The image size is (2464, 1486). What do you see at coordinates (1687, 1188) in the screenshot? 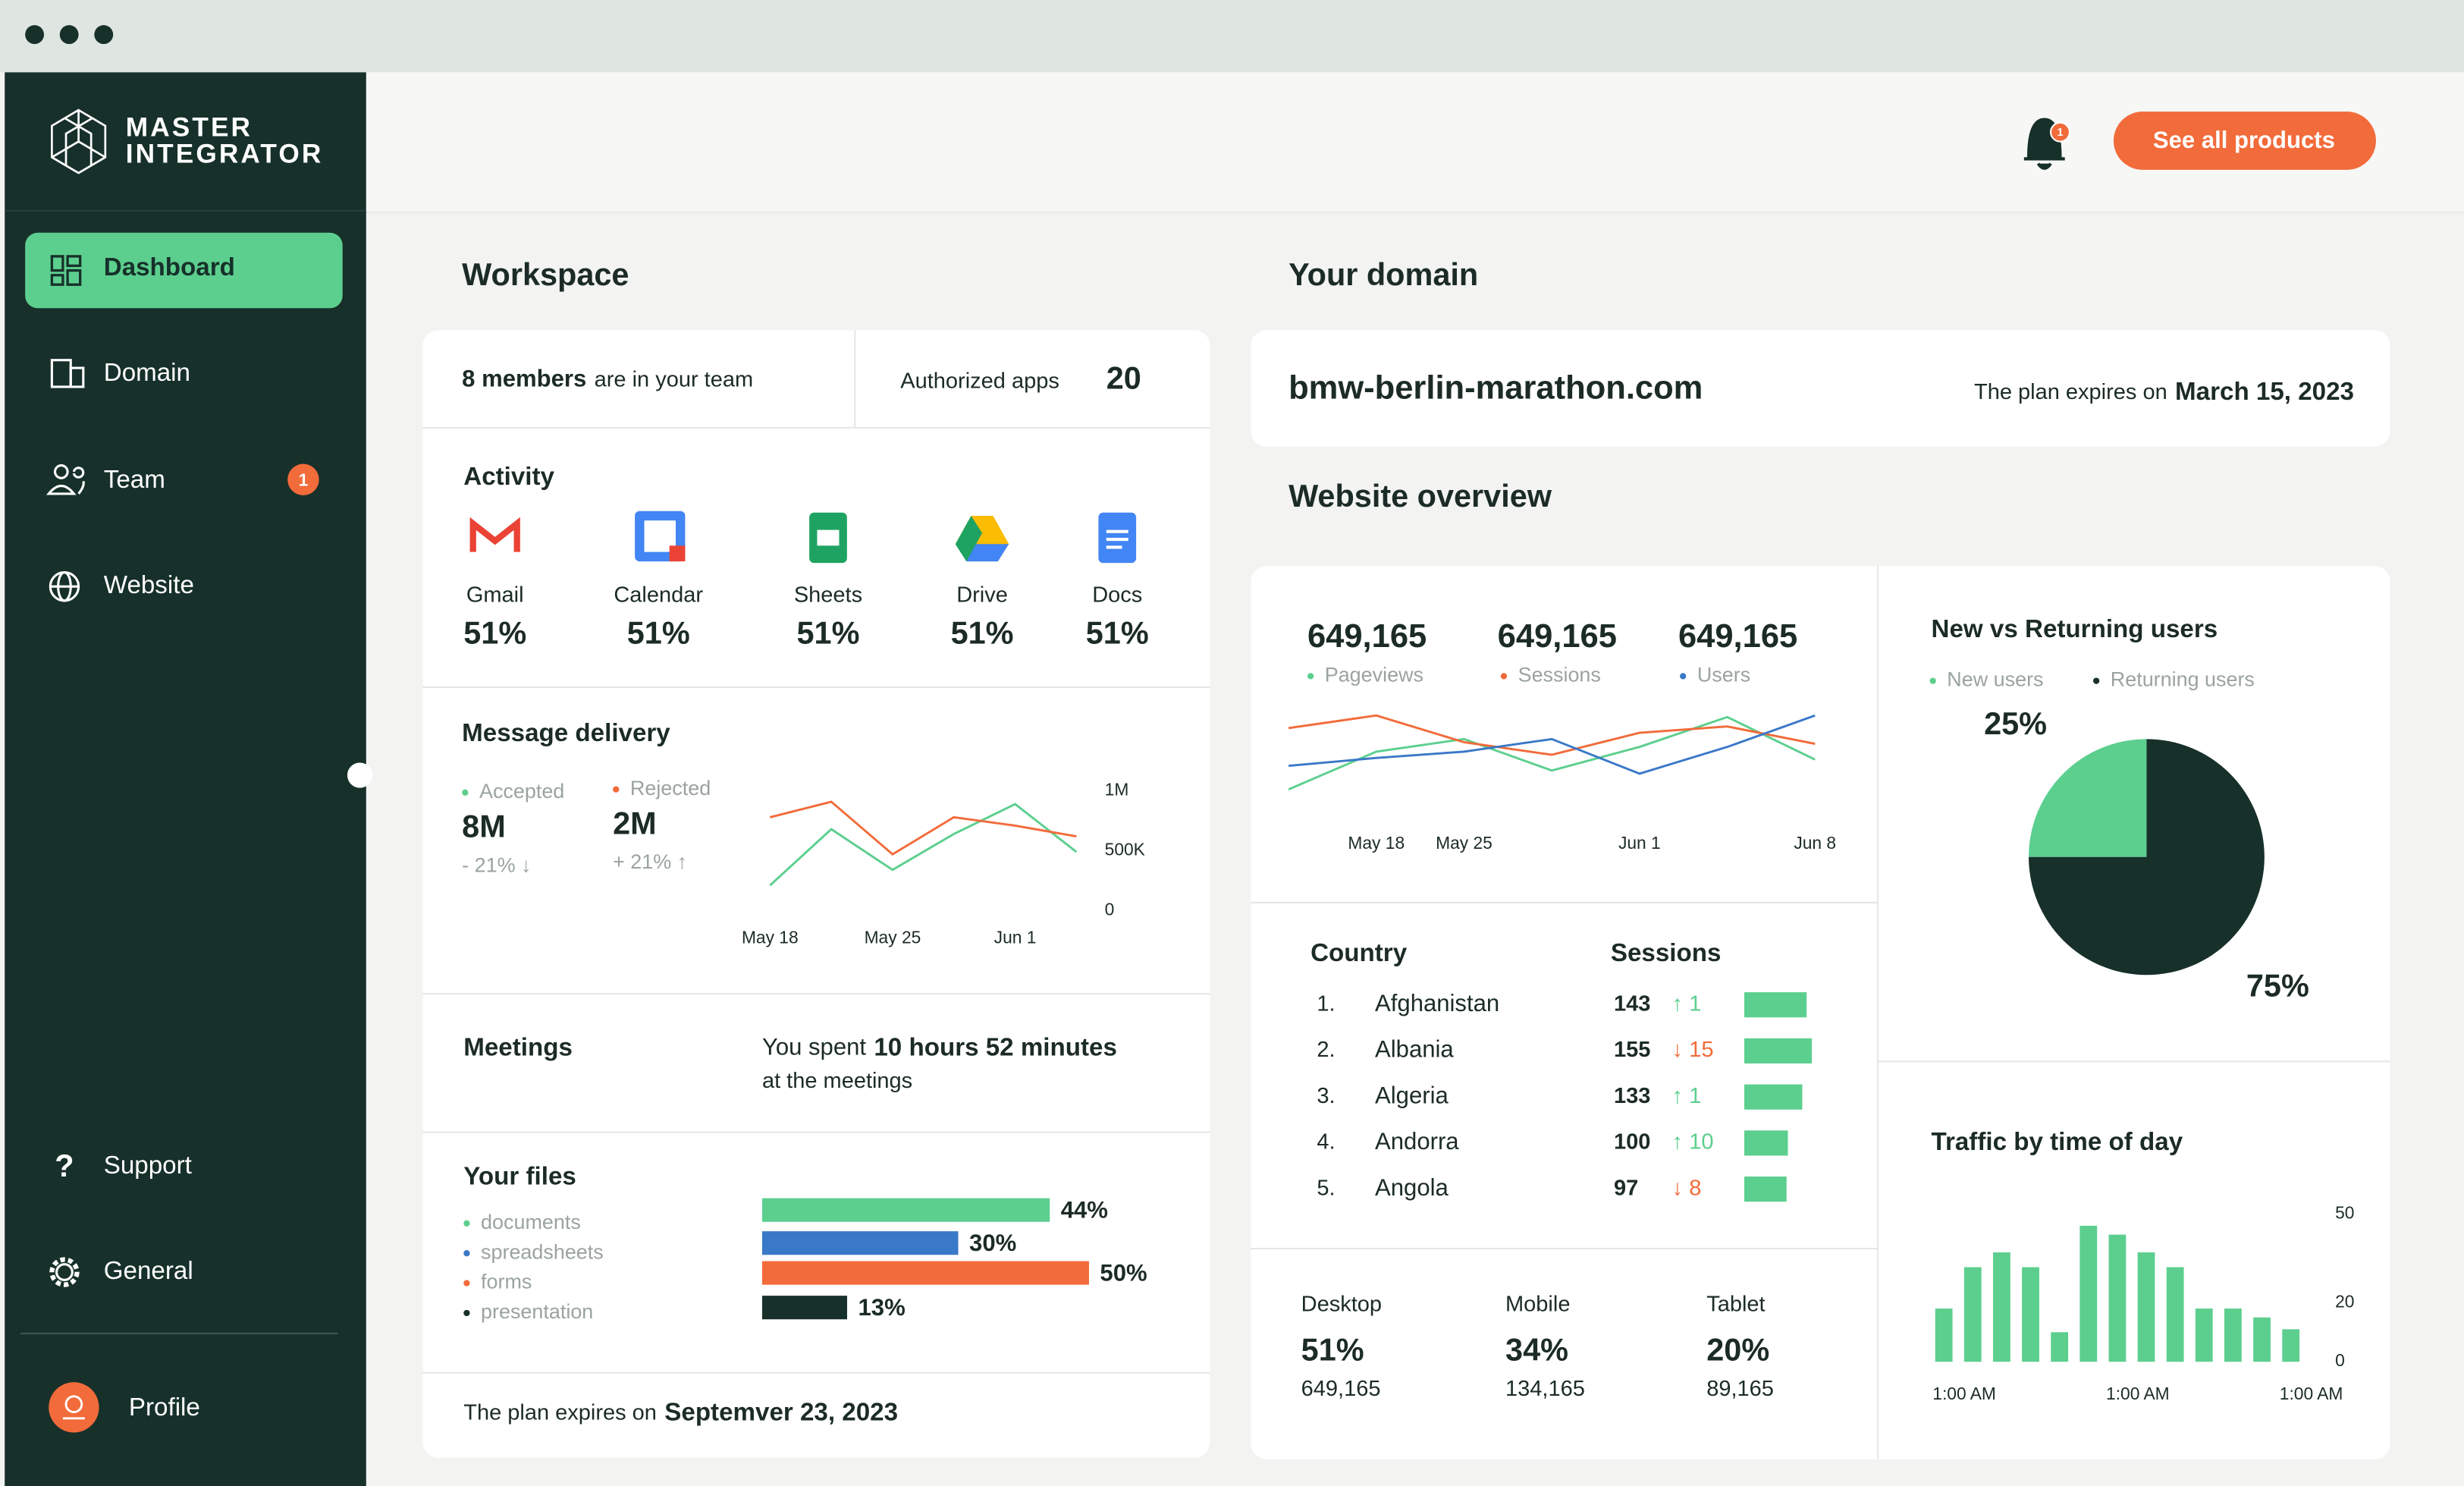
I see `change: ↓ 8` at bounding box center [1687, 1188].